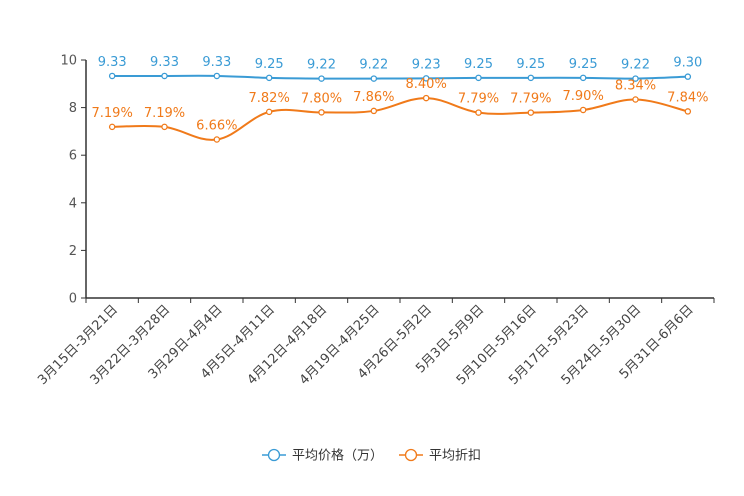 This screenshot has width=744, height=496. I want to click on series-1-data-label: 7.84%, so click(687, 97).